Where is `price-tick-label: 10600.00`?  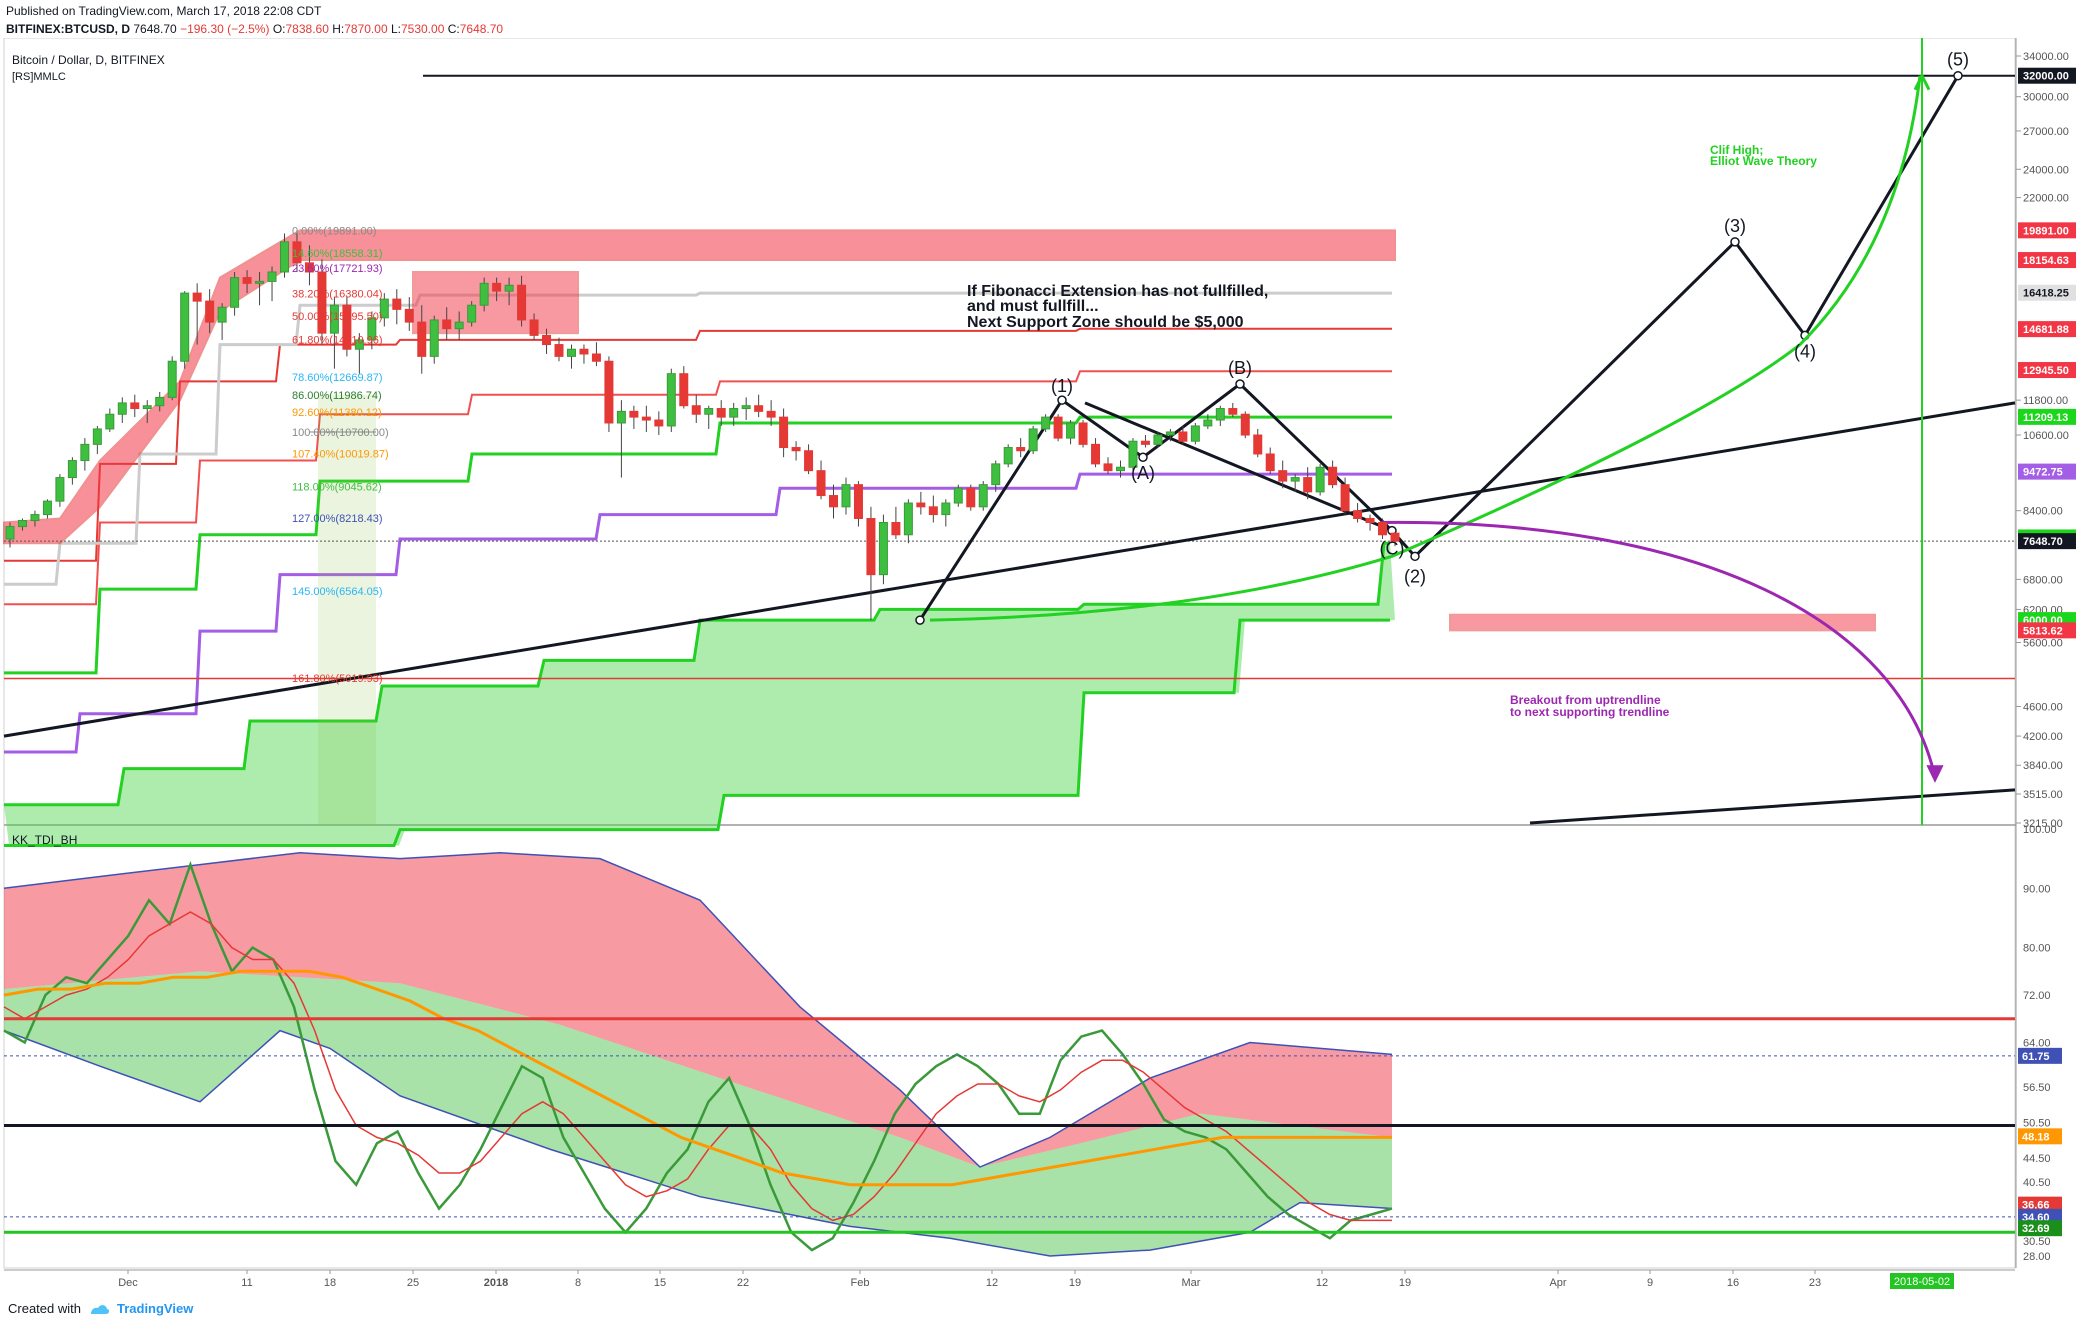 price-tick-label: 10600.00 is located at coordinates (2046, 436).